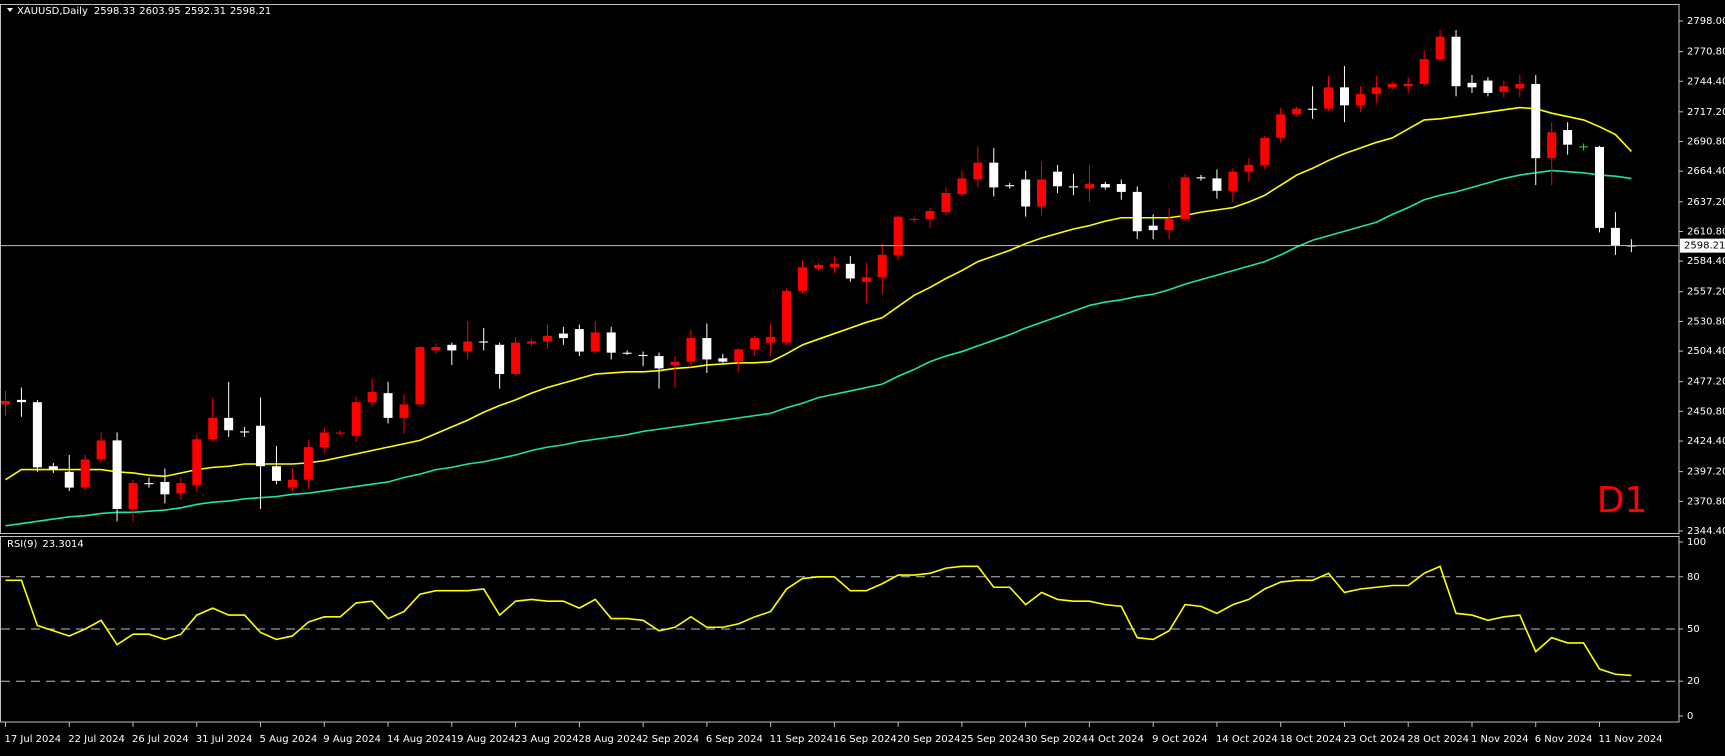  I want to click on chart-header: XAUUSD,Daily 2598.33 2603.95 2592.31 2598.21, so click(144, 11).